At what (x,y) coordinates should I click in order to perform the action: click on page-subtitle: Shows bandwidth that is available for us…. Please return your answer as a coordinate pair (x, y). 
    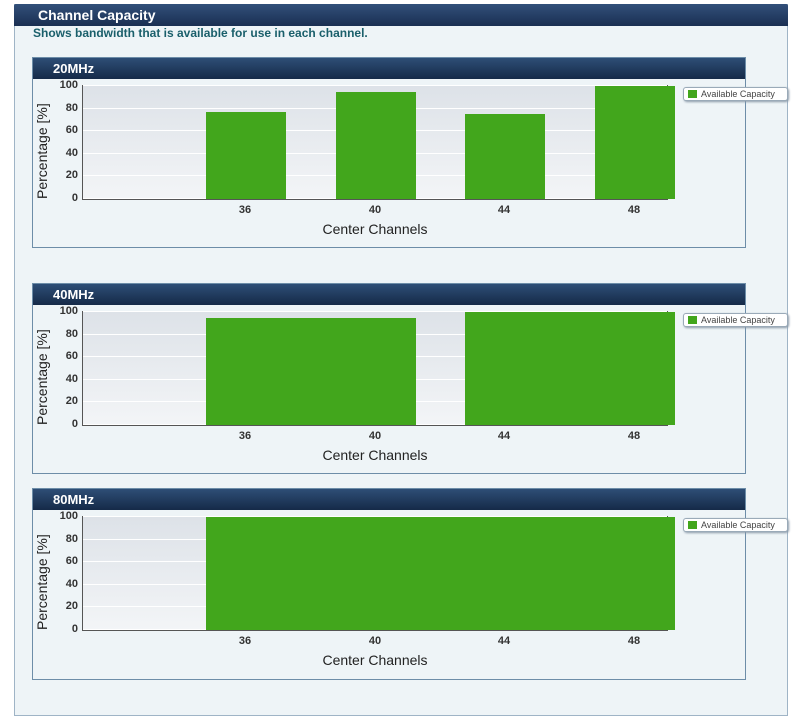
    Looking at the image, I should click on (200, 33).